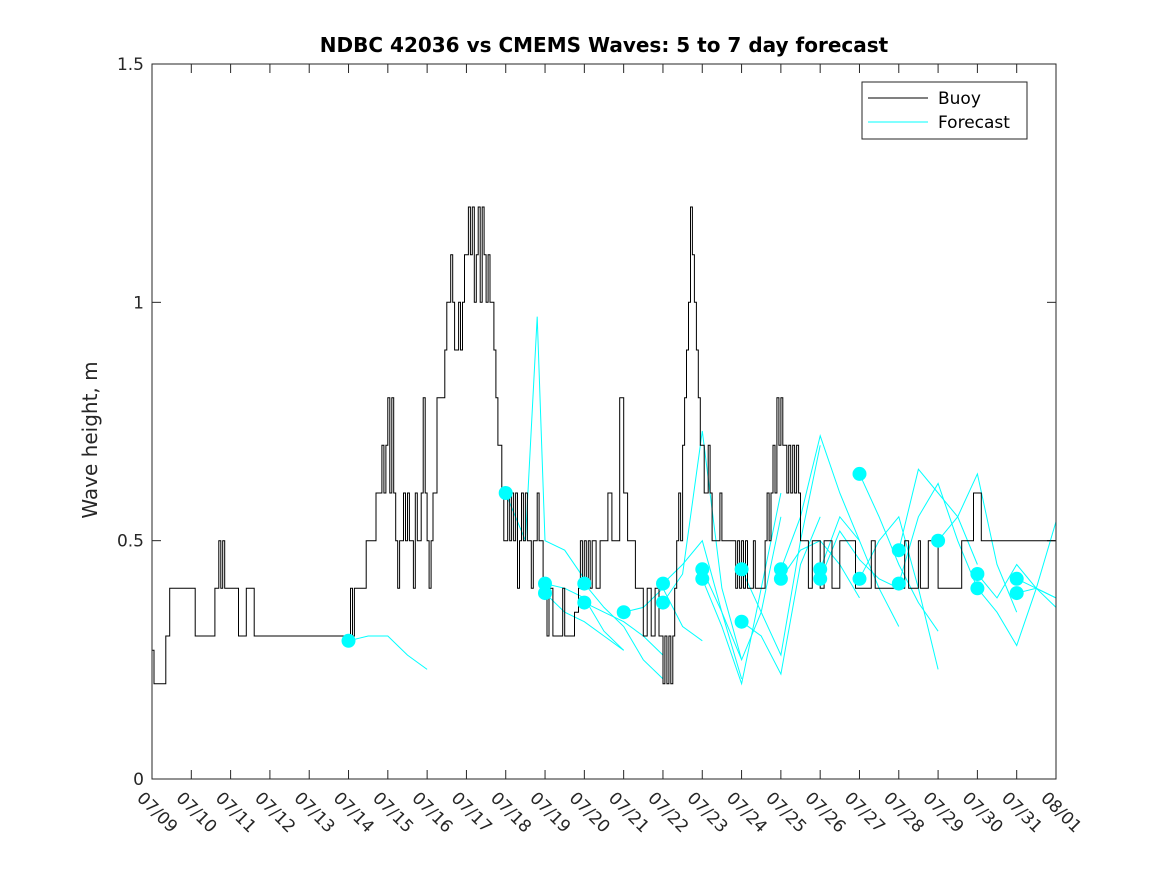 This screenshot has width=1167, height=875. What do you see at coordinates (138, 303) in the screenshot?
I see `y-tick-label: 1` at bounding box center [138, 303].